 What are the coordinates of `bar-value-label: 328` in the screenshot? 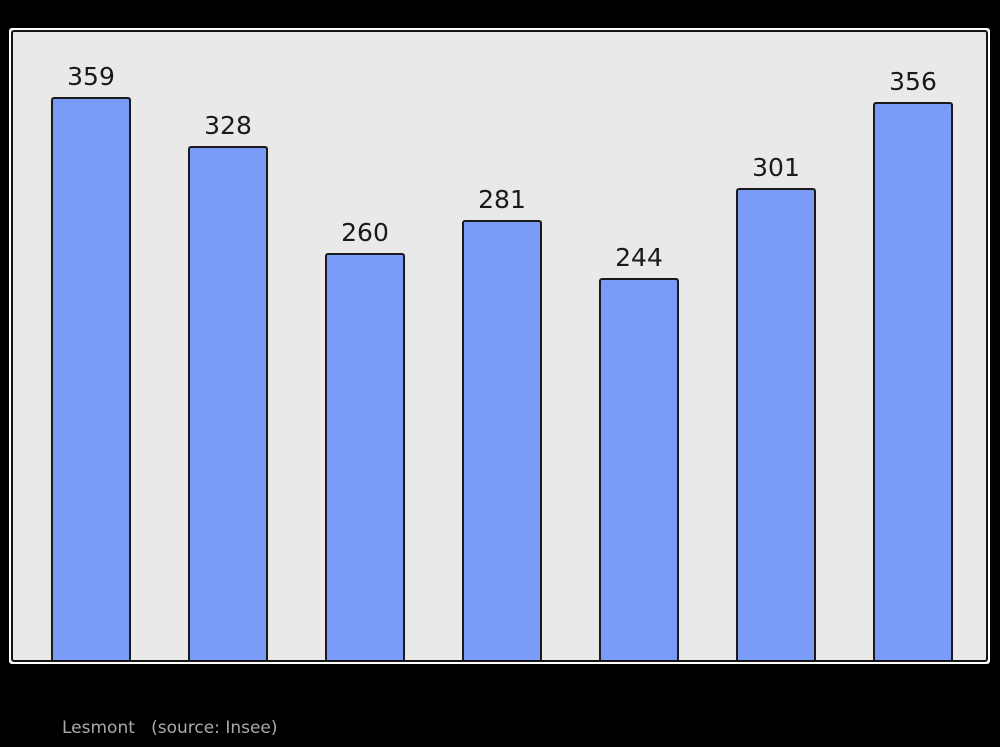 It's located at (228, 125).